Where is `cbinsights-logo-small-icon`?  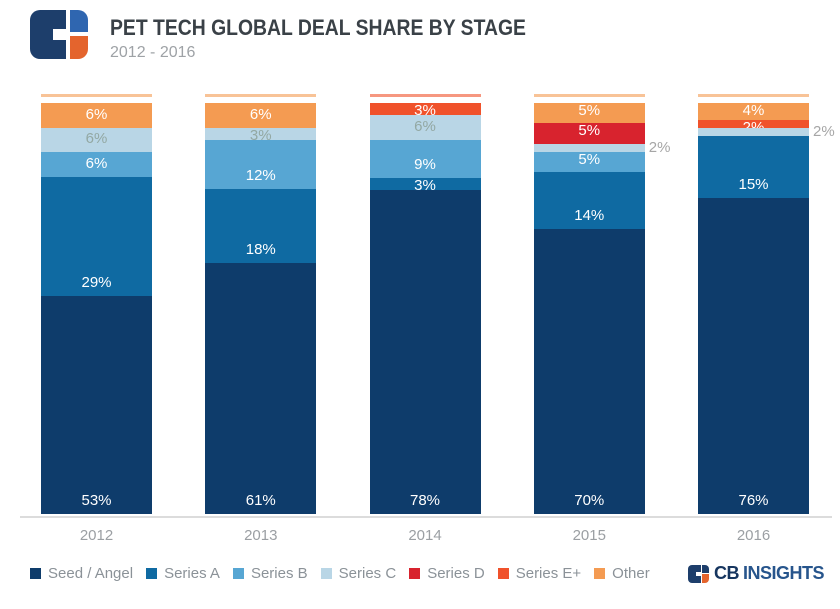 cbinsights-logo-small-icon is located at coordinates (698, 573).